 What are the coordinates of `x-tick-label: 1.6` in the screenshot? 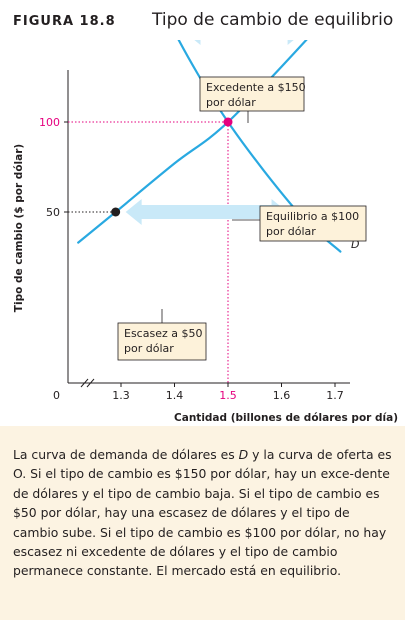 It's located at (282, 395).